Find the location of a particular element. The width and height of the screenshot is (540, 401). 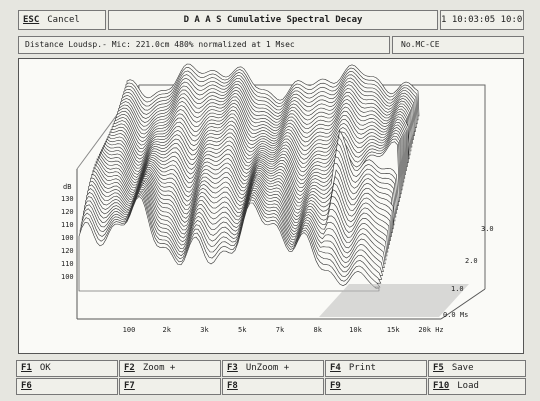

time-axis-tick-label: 1.0 is located at coordinates (457, 289).